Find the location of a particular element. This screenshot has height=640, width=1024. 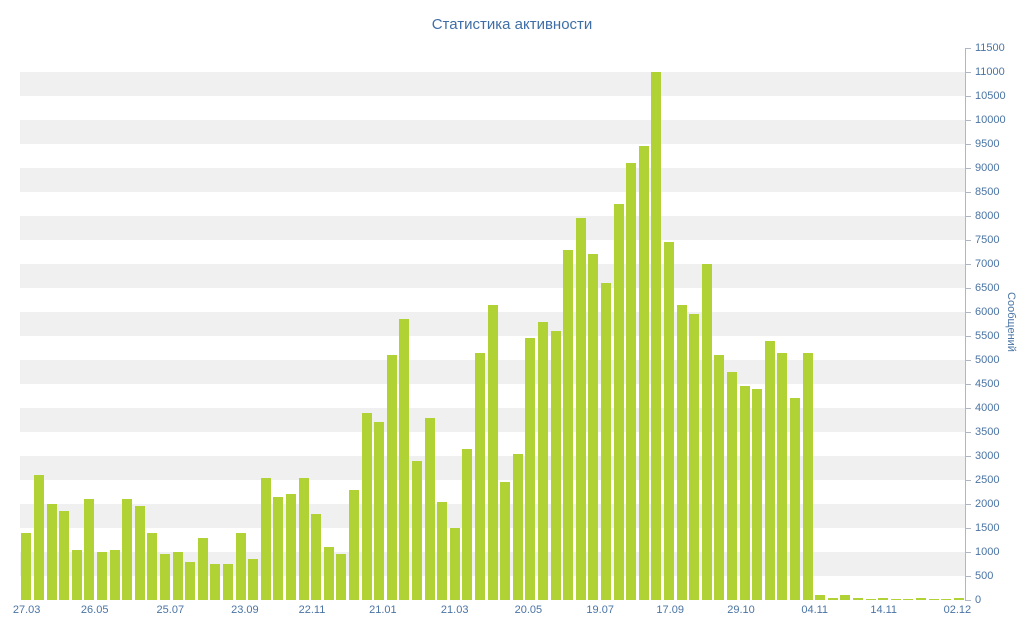

x-tick-label: 19.07 is located at coordinates (600, 610).